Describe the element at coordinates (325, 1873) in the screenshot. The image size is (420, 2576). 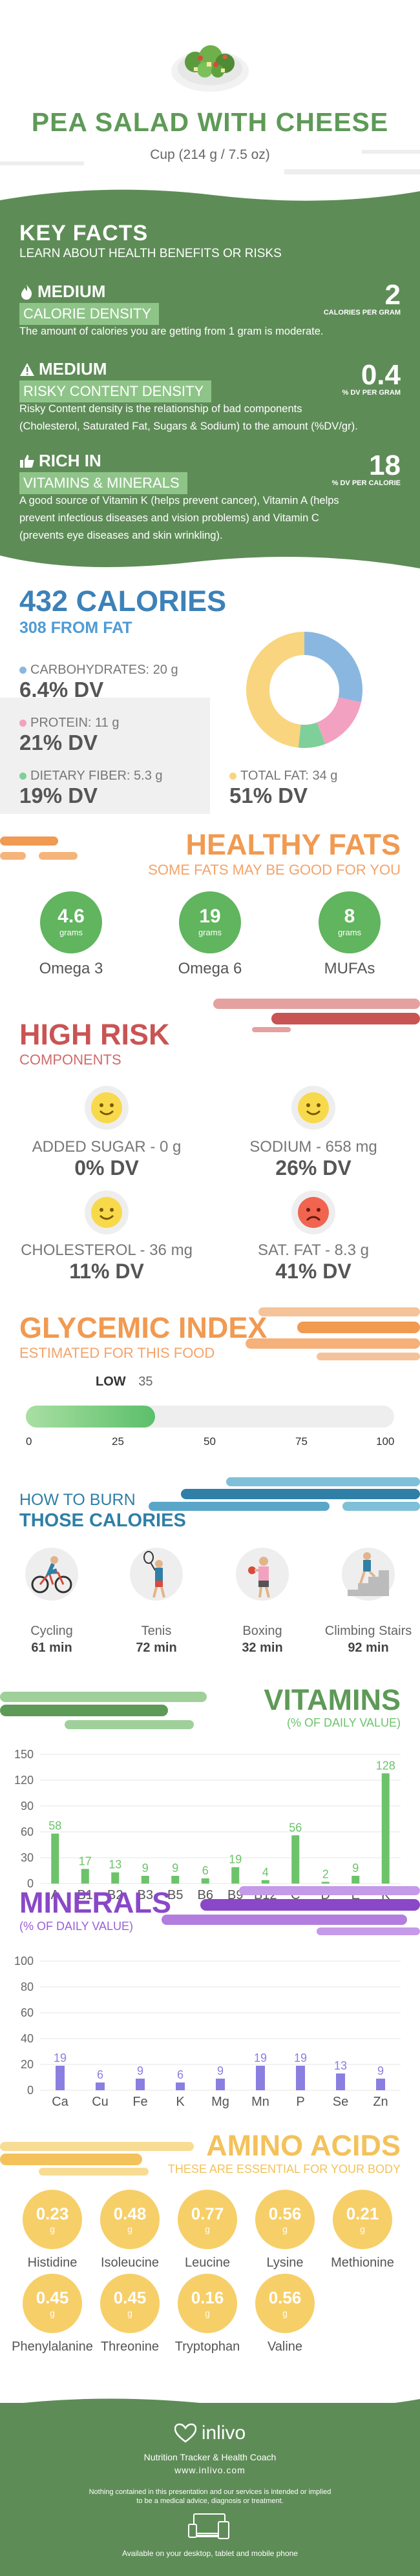
I see `vitamin-value-label: 2` at that location.